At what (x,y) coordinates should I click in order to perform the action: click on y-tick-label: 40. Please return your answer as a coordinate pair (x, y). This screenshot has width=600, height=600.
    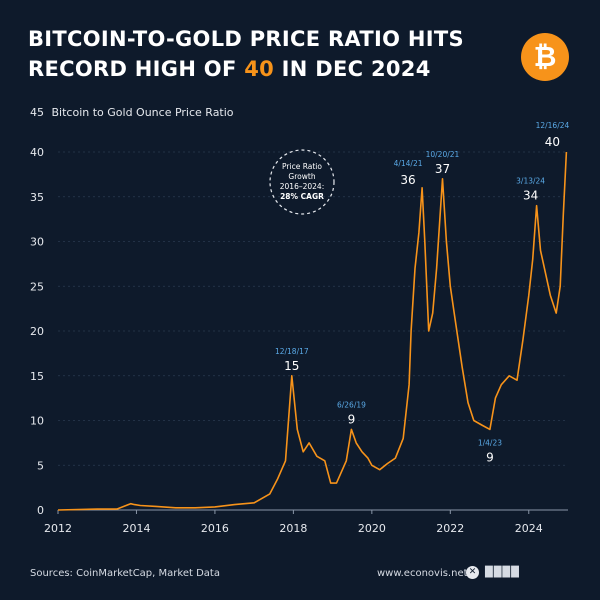
    Looking at the image, I should click on (37, 152).